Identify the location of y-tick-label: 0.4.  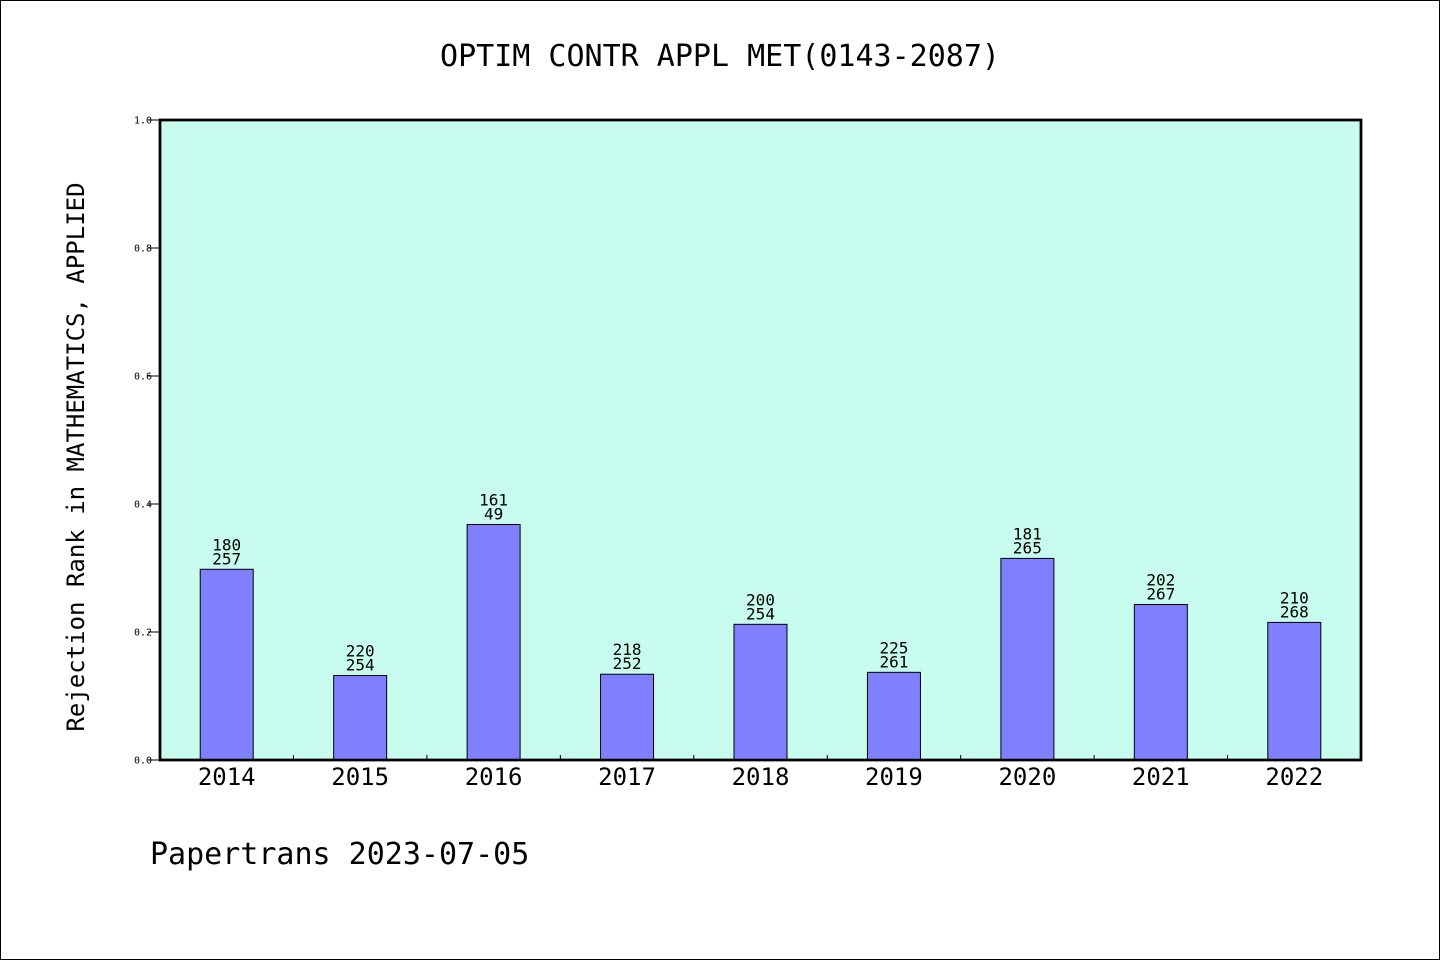
(143, 505).